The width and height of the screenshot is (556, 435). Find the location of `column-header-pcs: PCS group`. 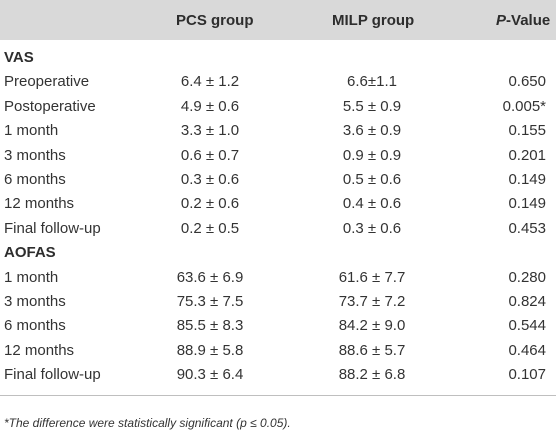

column-header-pcs: PCS group is located at coordinates (215, 20).